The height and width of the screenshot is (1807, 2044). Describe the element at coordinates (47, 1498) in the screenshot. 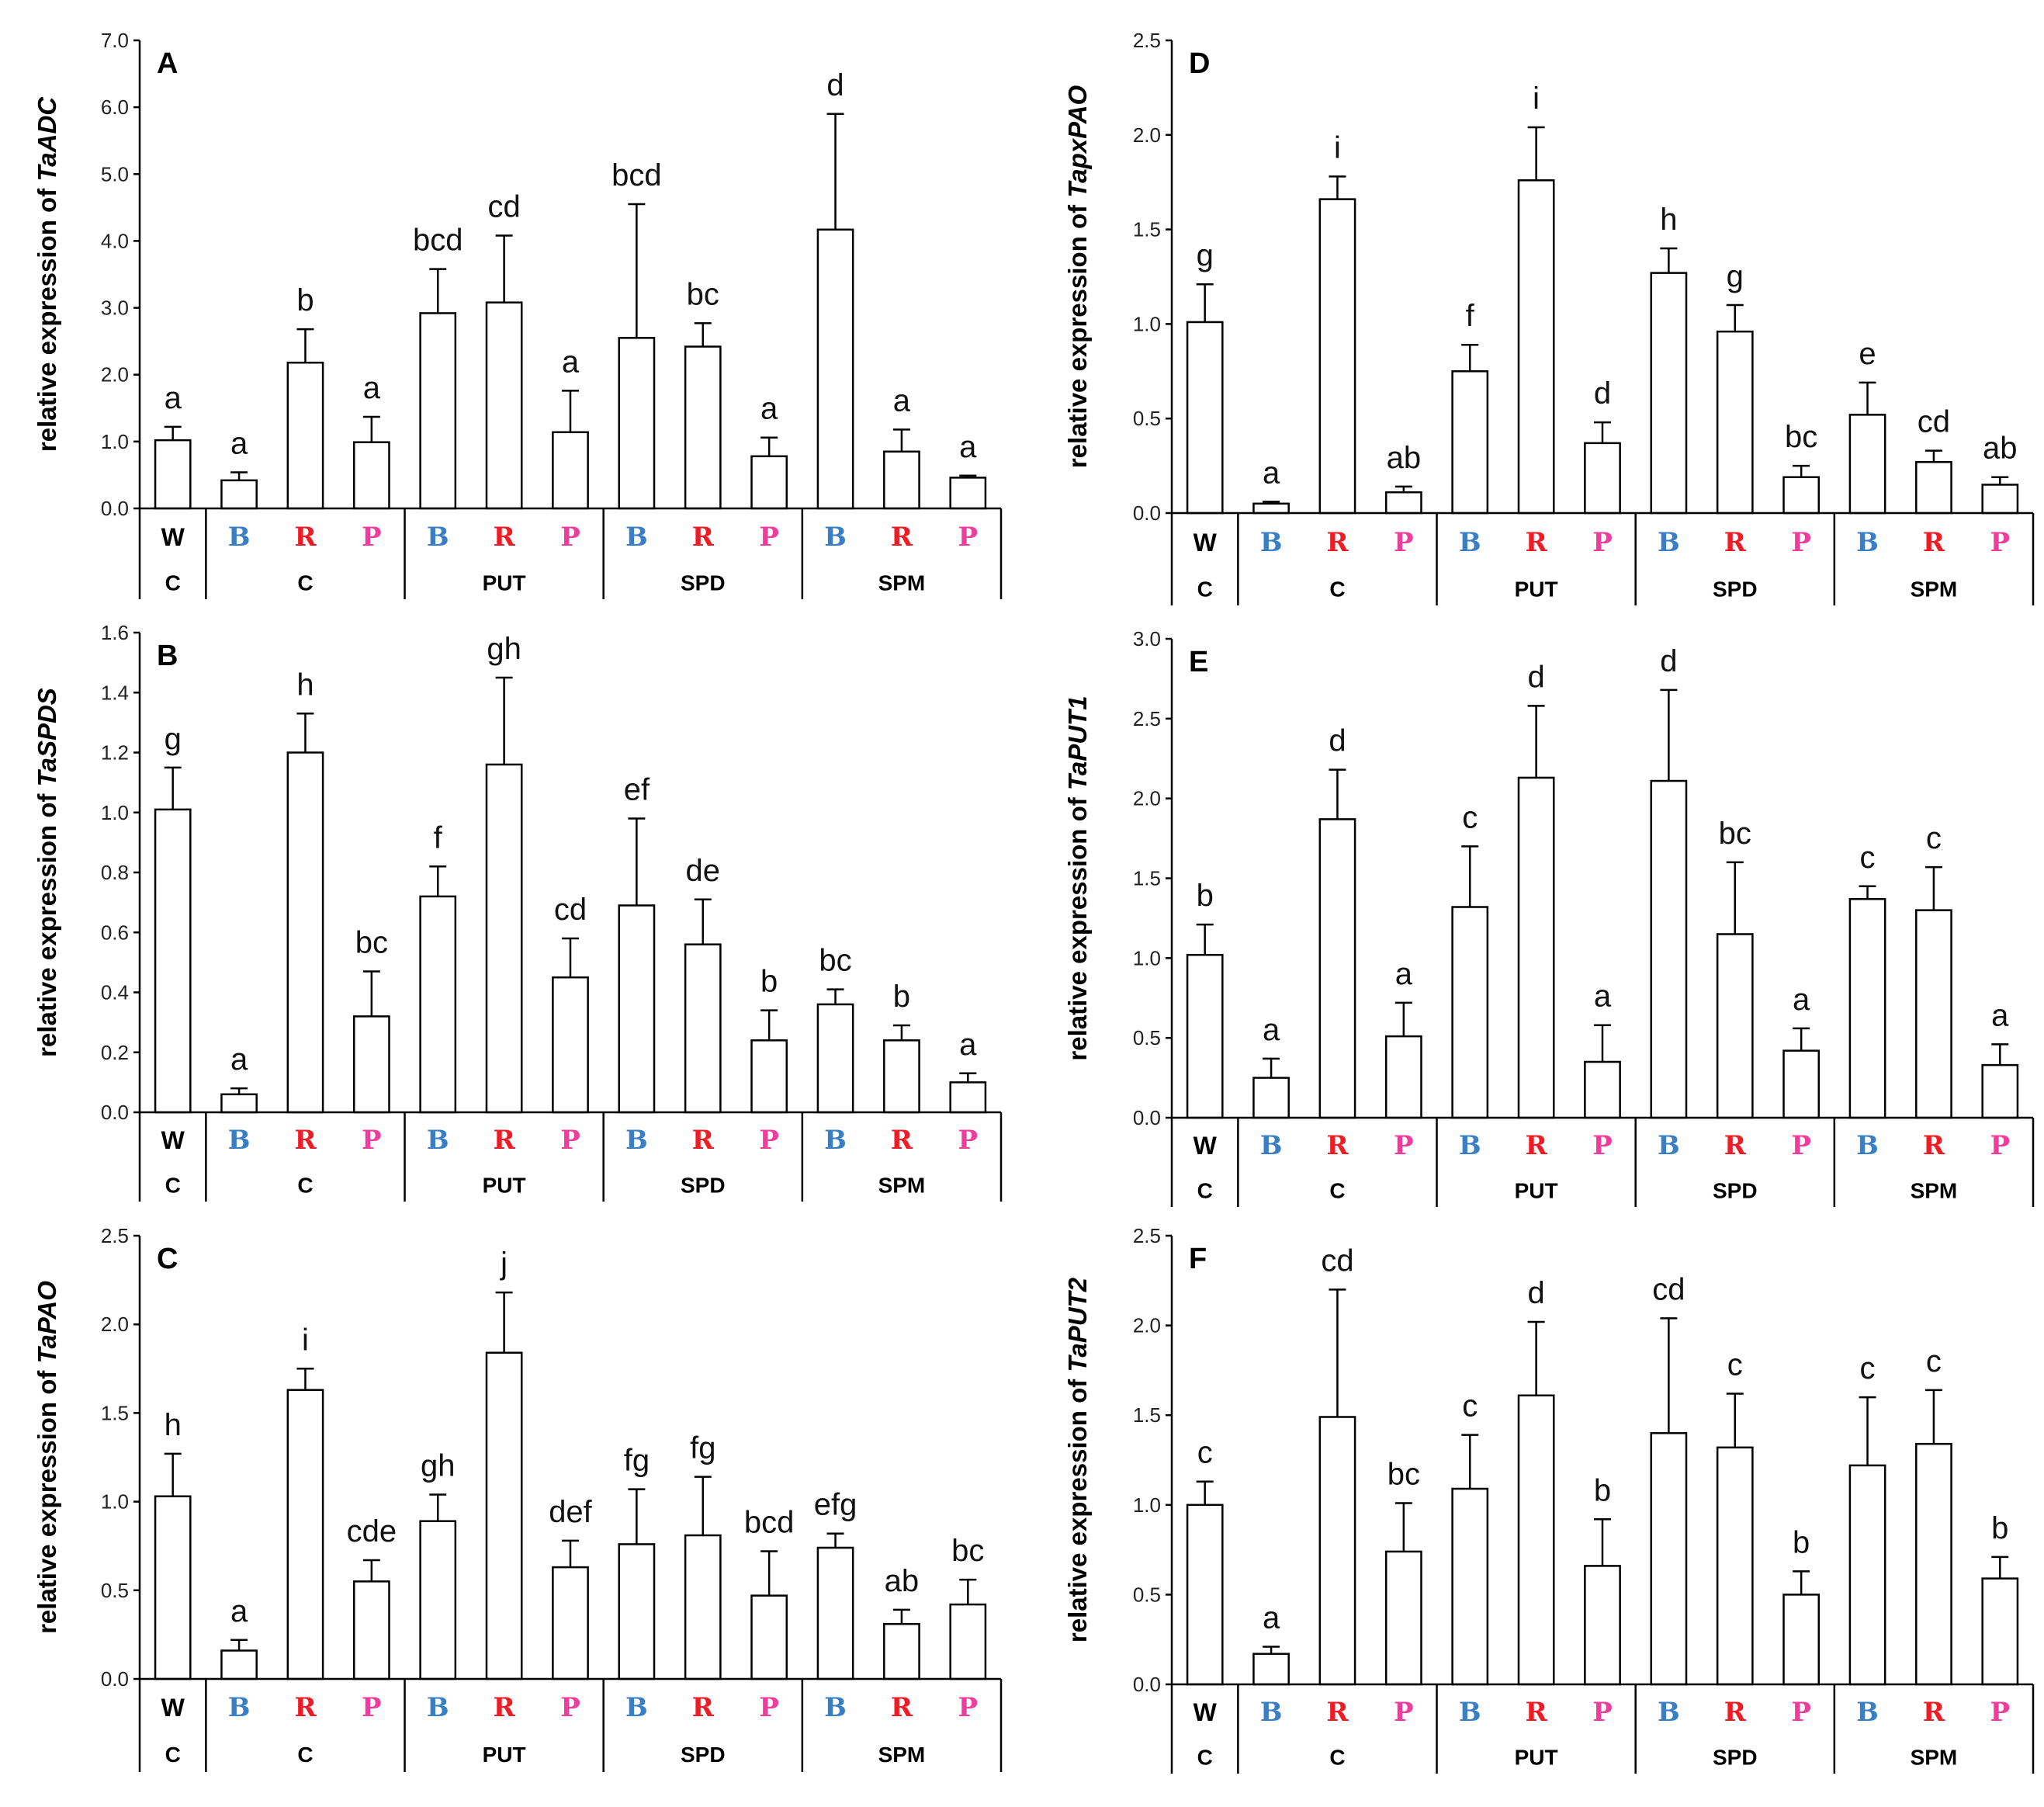

I see `y-axis-title-prefix: relative expression of` at that location.